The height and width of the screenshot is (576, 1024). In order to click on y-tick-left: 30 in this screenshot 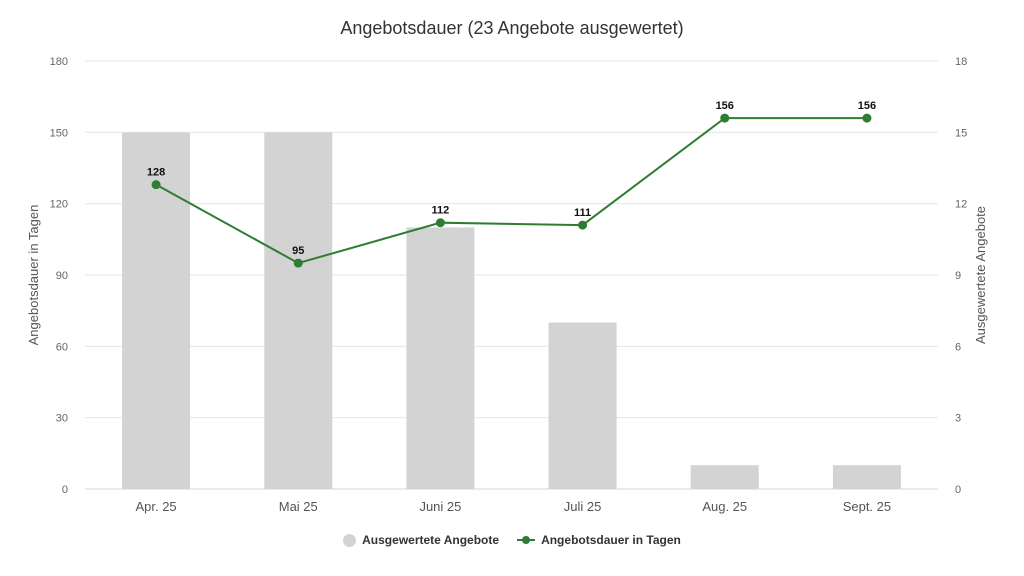, I will do `click(62, 419)`.